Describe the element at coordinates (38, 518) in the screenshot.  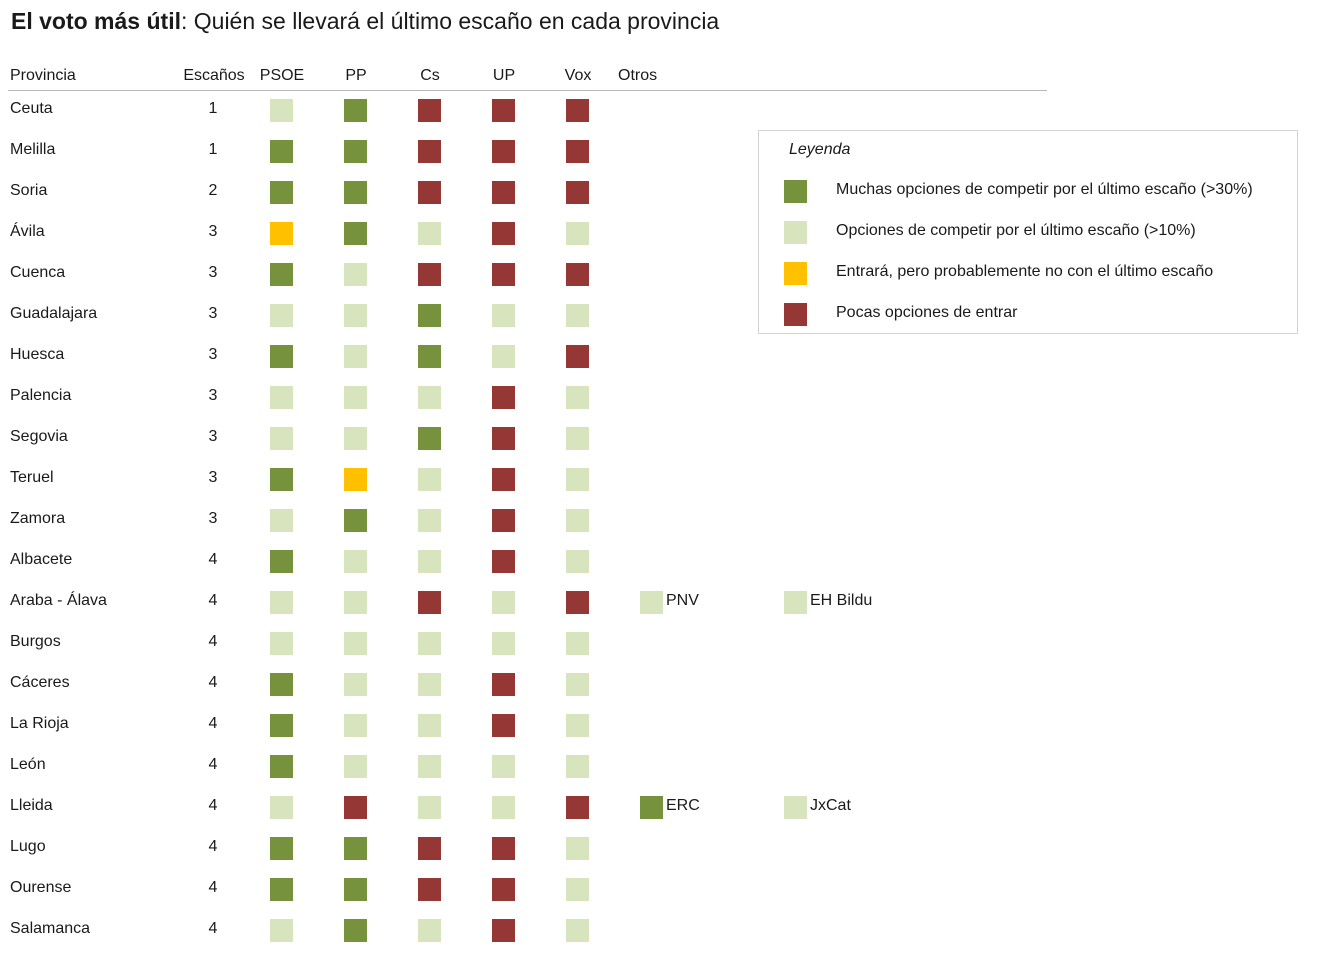
I see `provincia-name: Zamora` at that location.